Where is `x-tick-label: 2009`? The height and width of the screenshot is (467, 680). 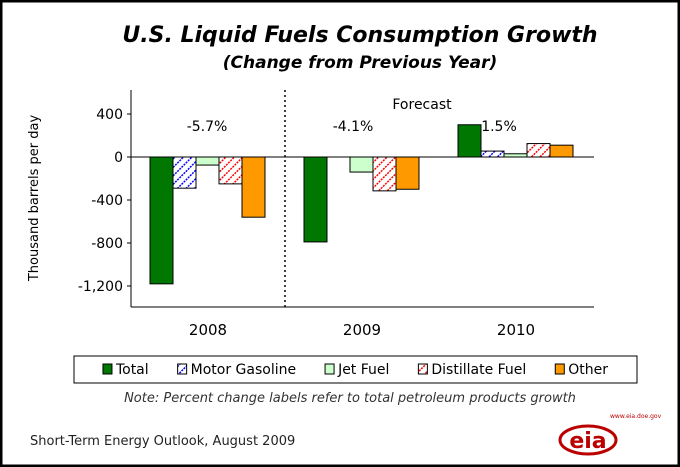
x-tick-label: 2009 is located at coordinates (362, 330).